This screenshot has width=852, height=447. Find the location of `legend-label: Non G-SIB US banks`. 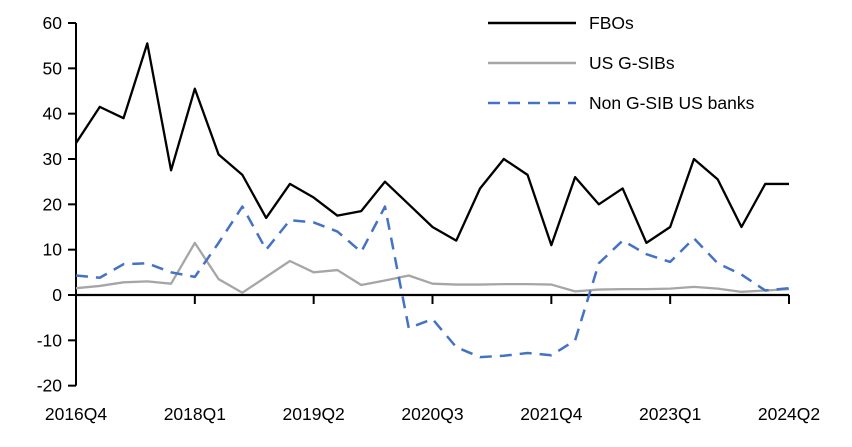

legend-label: Non G-SIB US banks is located at coordinates (672, 103).